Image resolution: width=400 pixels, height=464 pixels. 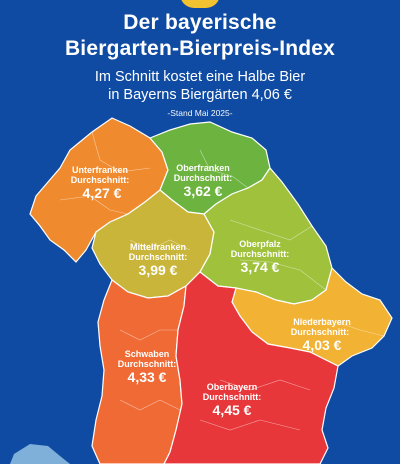 I want to click on title-line-1: Der bayerische, so click(x=200, y=22).